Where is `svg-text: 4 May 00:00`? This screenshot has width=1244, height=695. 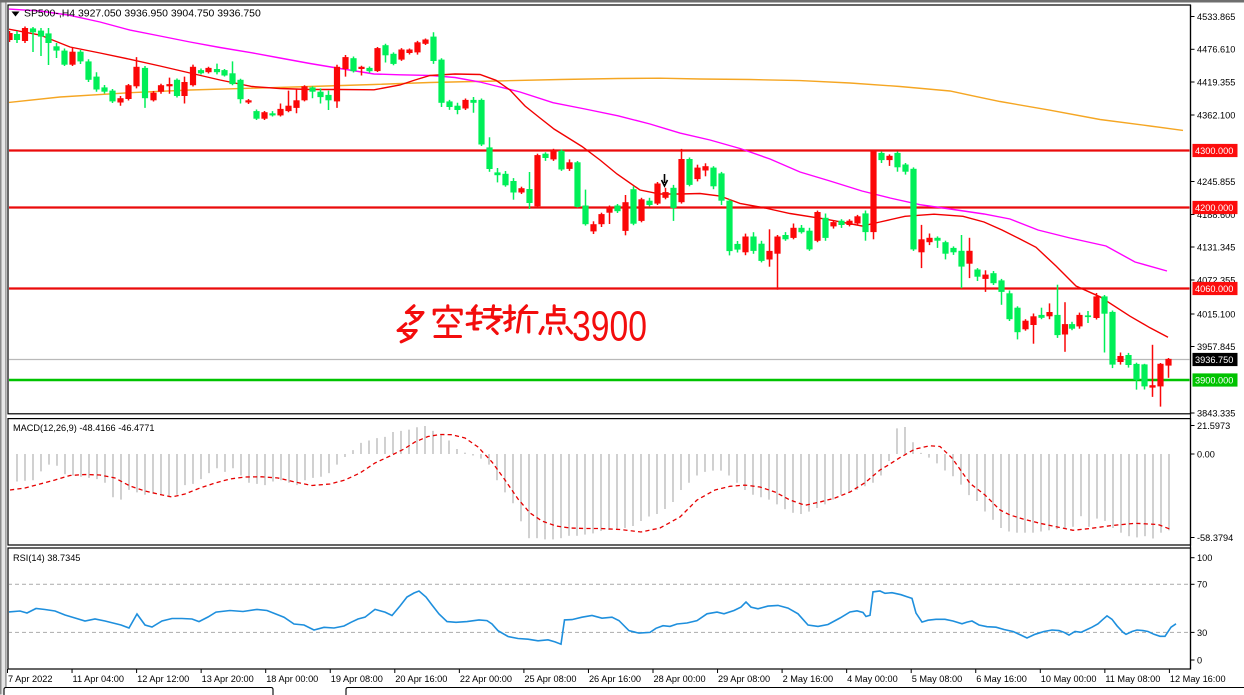
svg-text: 4 May 00:00 is located at coordinates (872, 679).